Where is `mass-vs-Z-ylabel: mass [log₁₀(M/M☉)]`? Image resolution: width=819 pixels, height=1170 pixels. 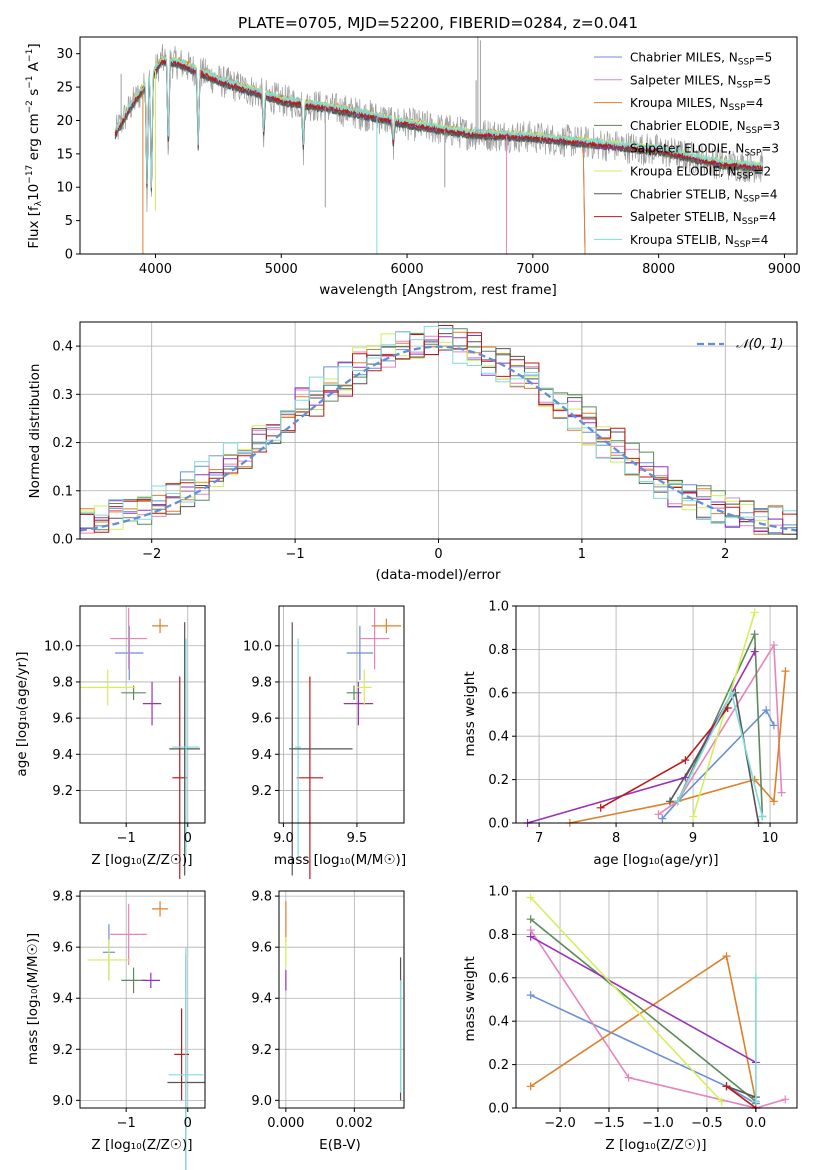
mass-vs-Z-ylabel: mass [log₁₀(M/M☉)] is located at coordinates (33, 999).